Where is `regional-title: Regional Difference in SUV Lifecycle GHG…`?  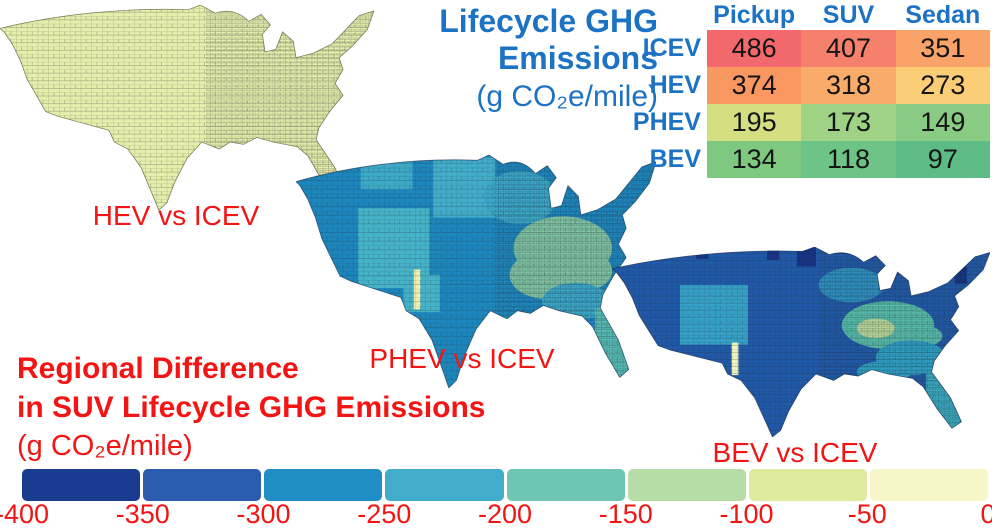
regional-title: Regional Difference in SUV Lifecycle GHG… is located at coordinates (251, 407).